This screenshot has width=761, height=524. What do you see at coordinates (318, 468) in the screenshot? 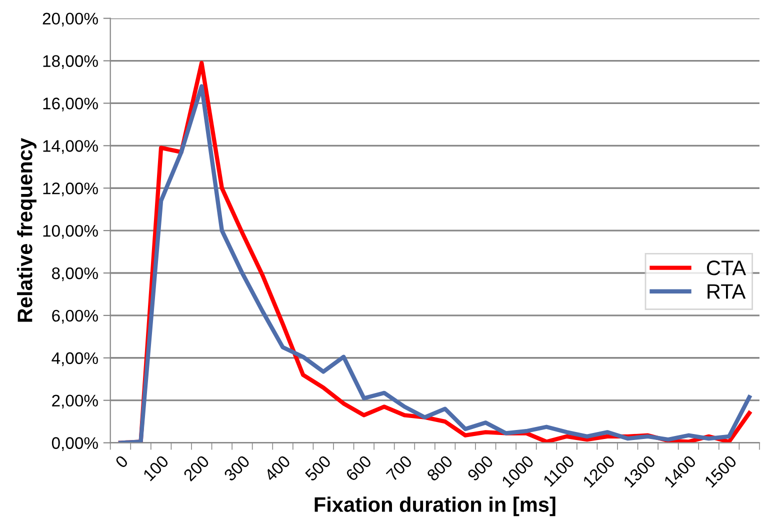
I see `x-tick-label: 500` at bounding box center [318, 468].